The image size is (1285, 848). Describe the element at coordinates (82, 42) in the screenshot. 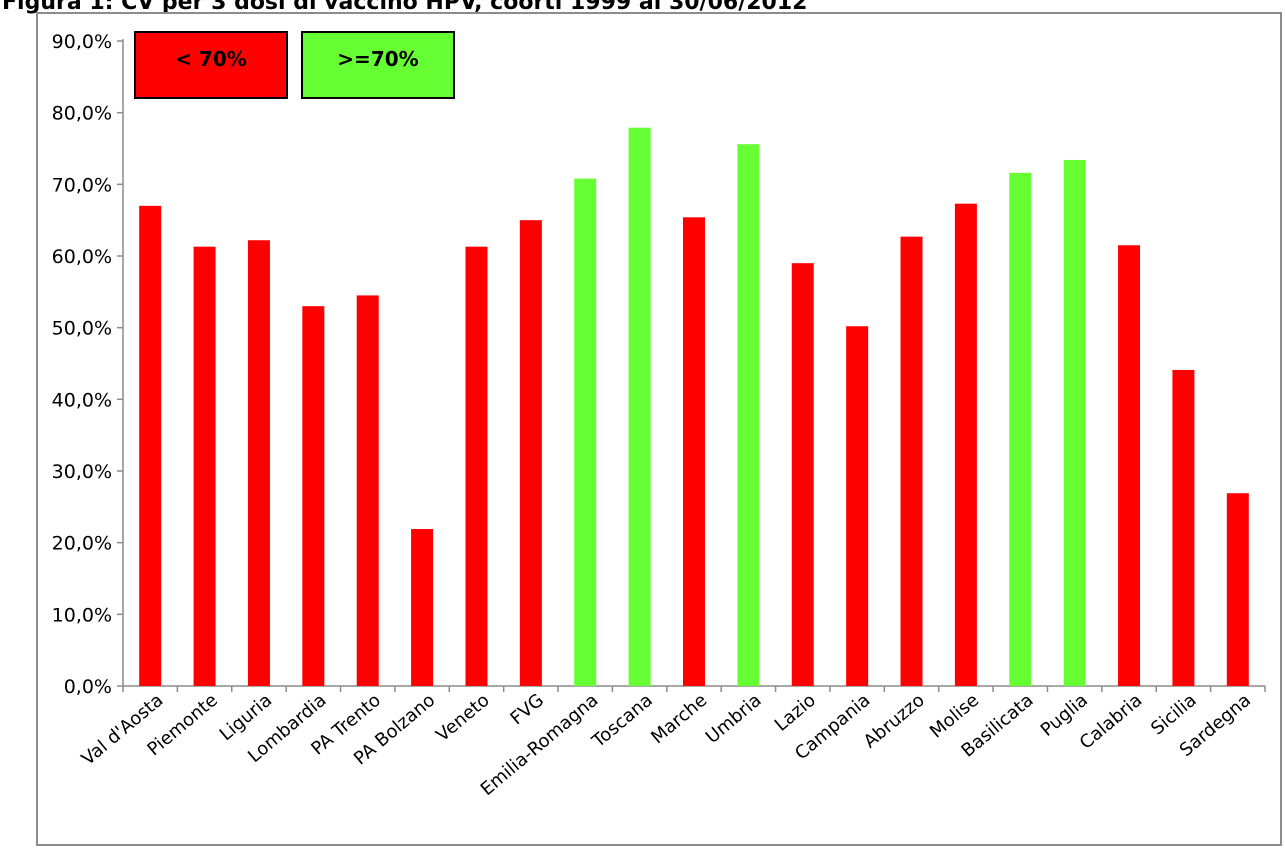

I see `y-tick-label: 90,0%` at that location.